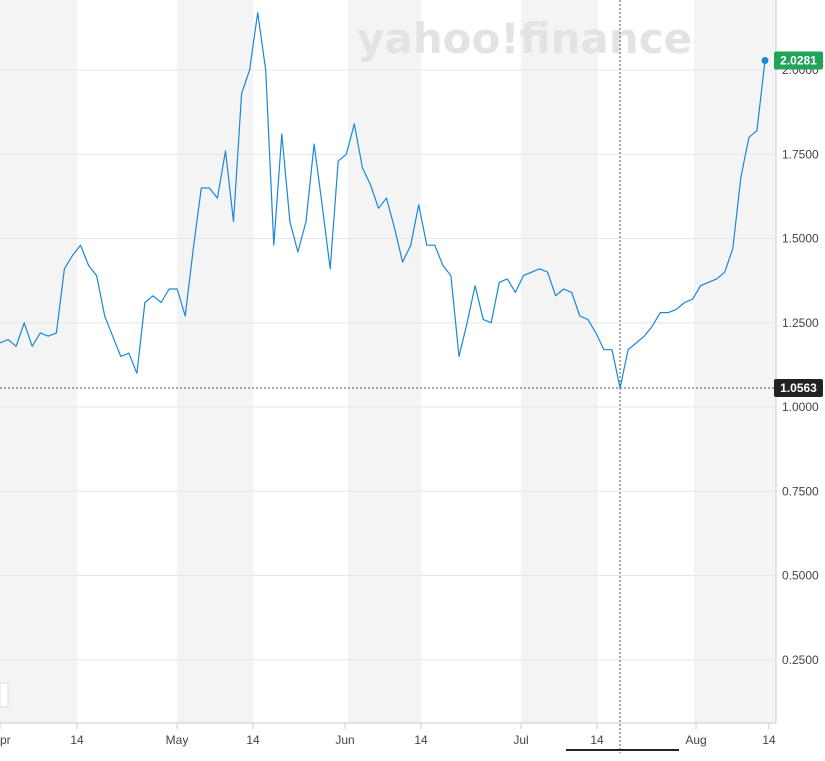  What do you see at coordinates (622, 750) in the screenshot?
I see `range-selector-handle` at bounding box center [622, 750].